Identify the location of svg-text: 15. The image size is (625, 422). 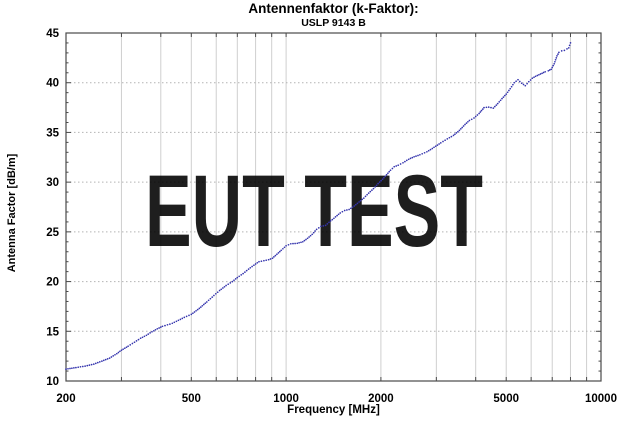
(52, 332).